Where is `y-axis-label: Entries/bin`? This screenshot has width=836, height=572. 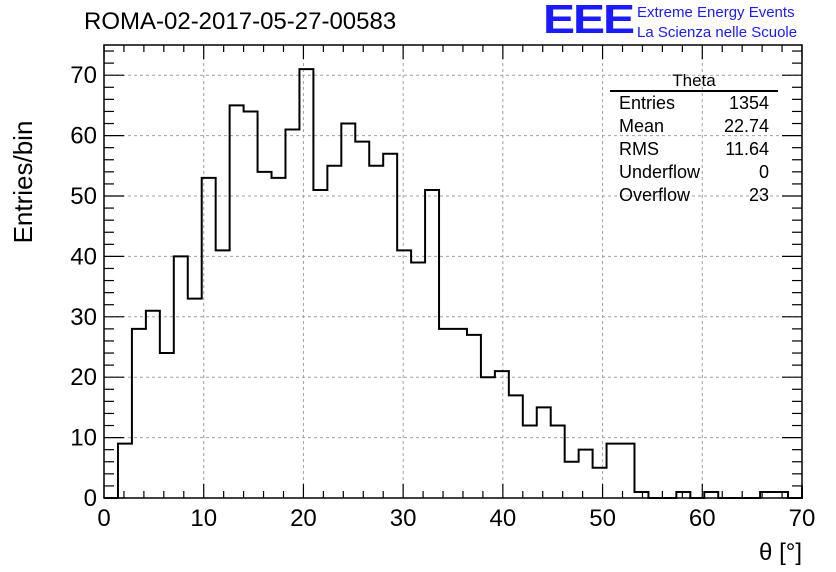
y-axis-label: Entries/bin is located at coordinates (23, 182).